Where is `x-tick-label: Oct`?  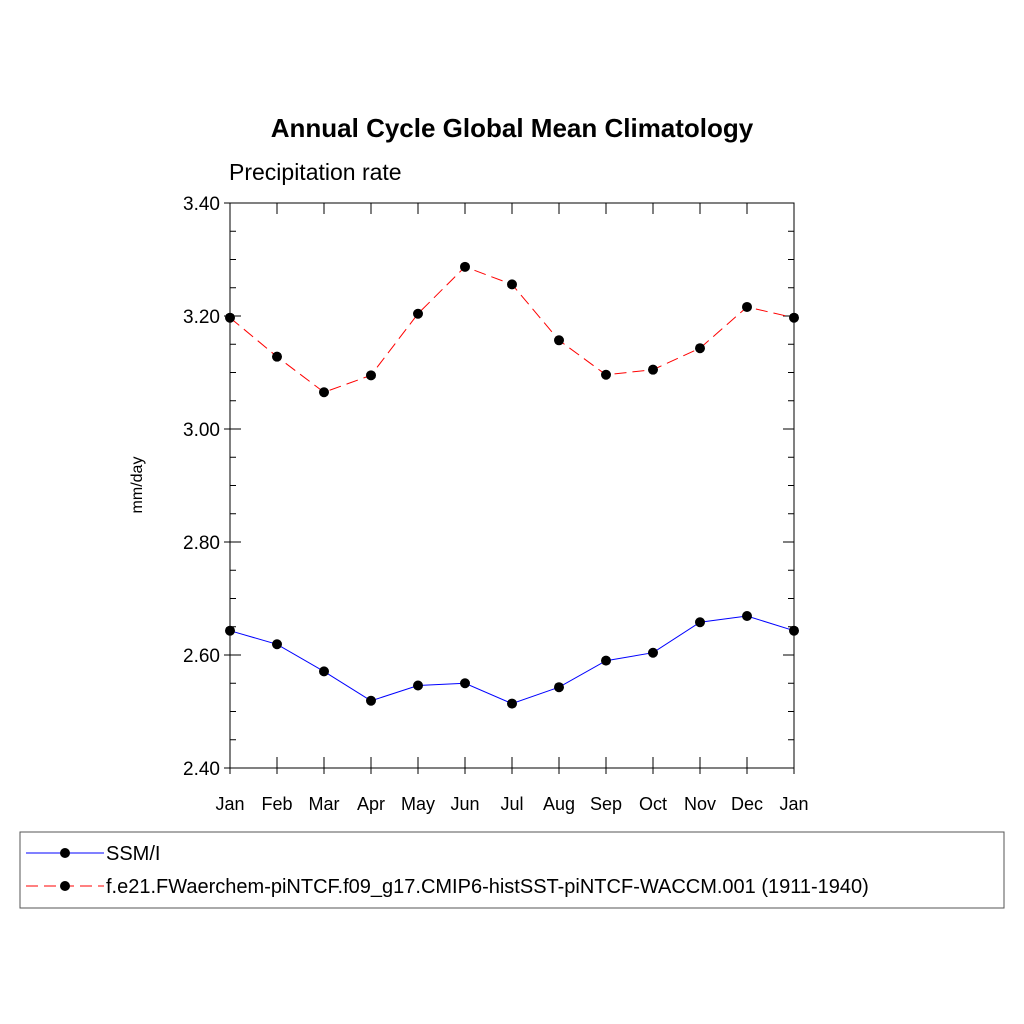
x-tick-label: Oct is located at coordinates (653, 804).